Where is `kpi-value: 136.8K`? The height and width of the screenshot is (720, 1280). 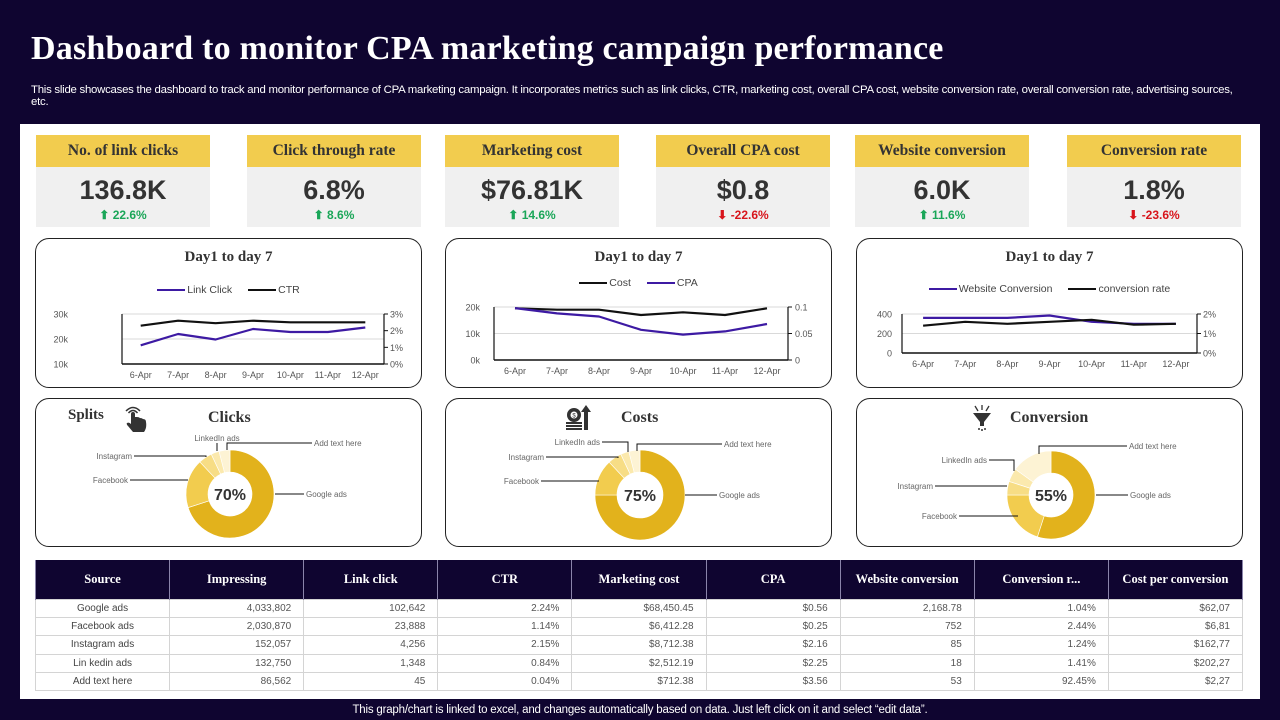
kpi-value: 136.8K is located at coordinates (123, 190).